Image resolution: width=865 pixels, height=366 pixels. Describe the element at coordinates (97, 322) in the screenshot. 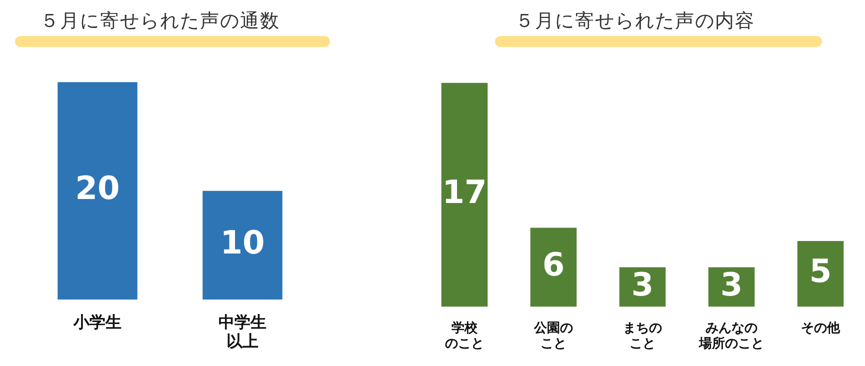

I see `x-tick-label: 小学生` at that location.